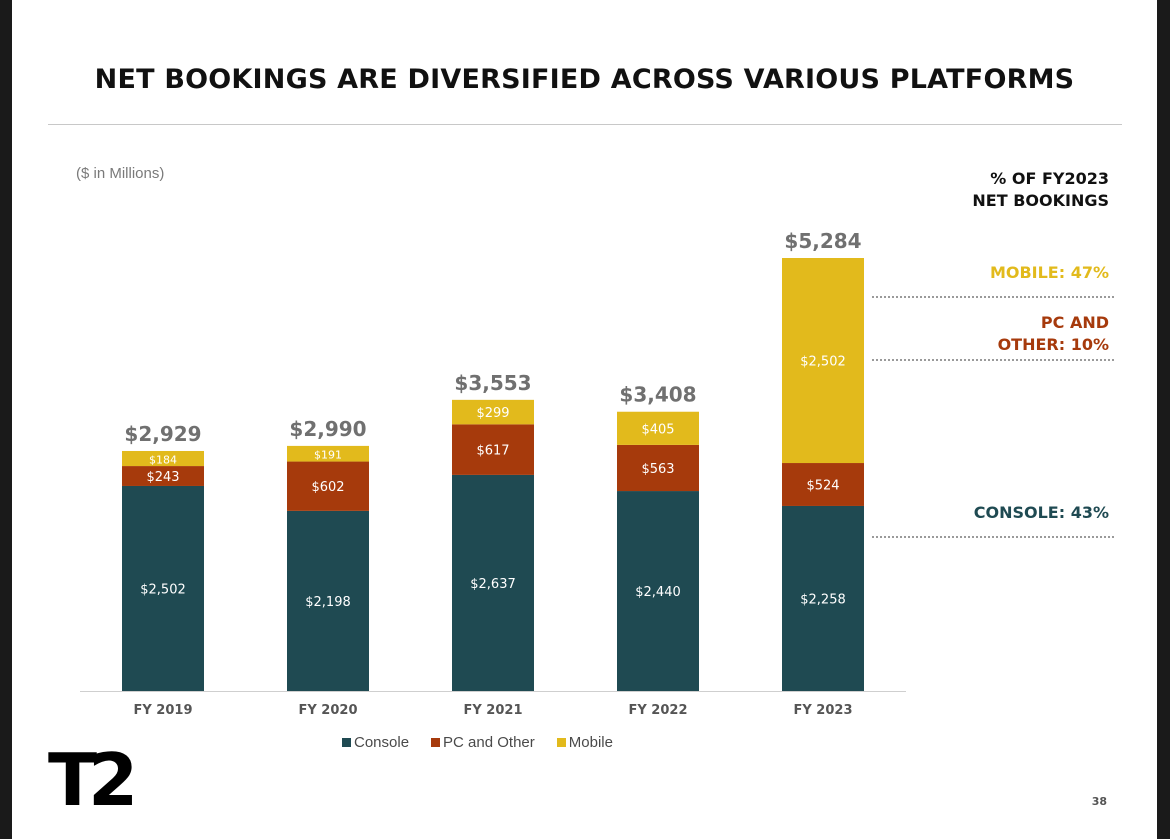 This screenshot has width=1170, height=839. What do you see at coordinates (327, 710) in the screenshot?
I see `x-tick-label-1: FY 2020` at bounding box center [327, 710].